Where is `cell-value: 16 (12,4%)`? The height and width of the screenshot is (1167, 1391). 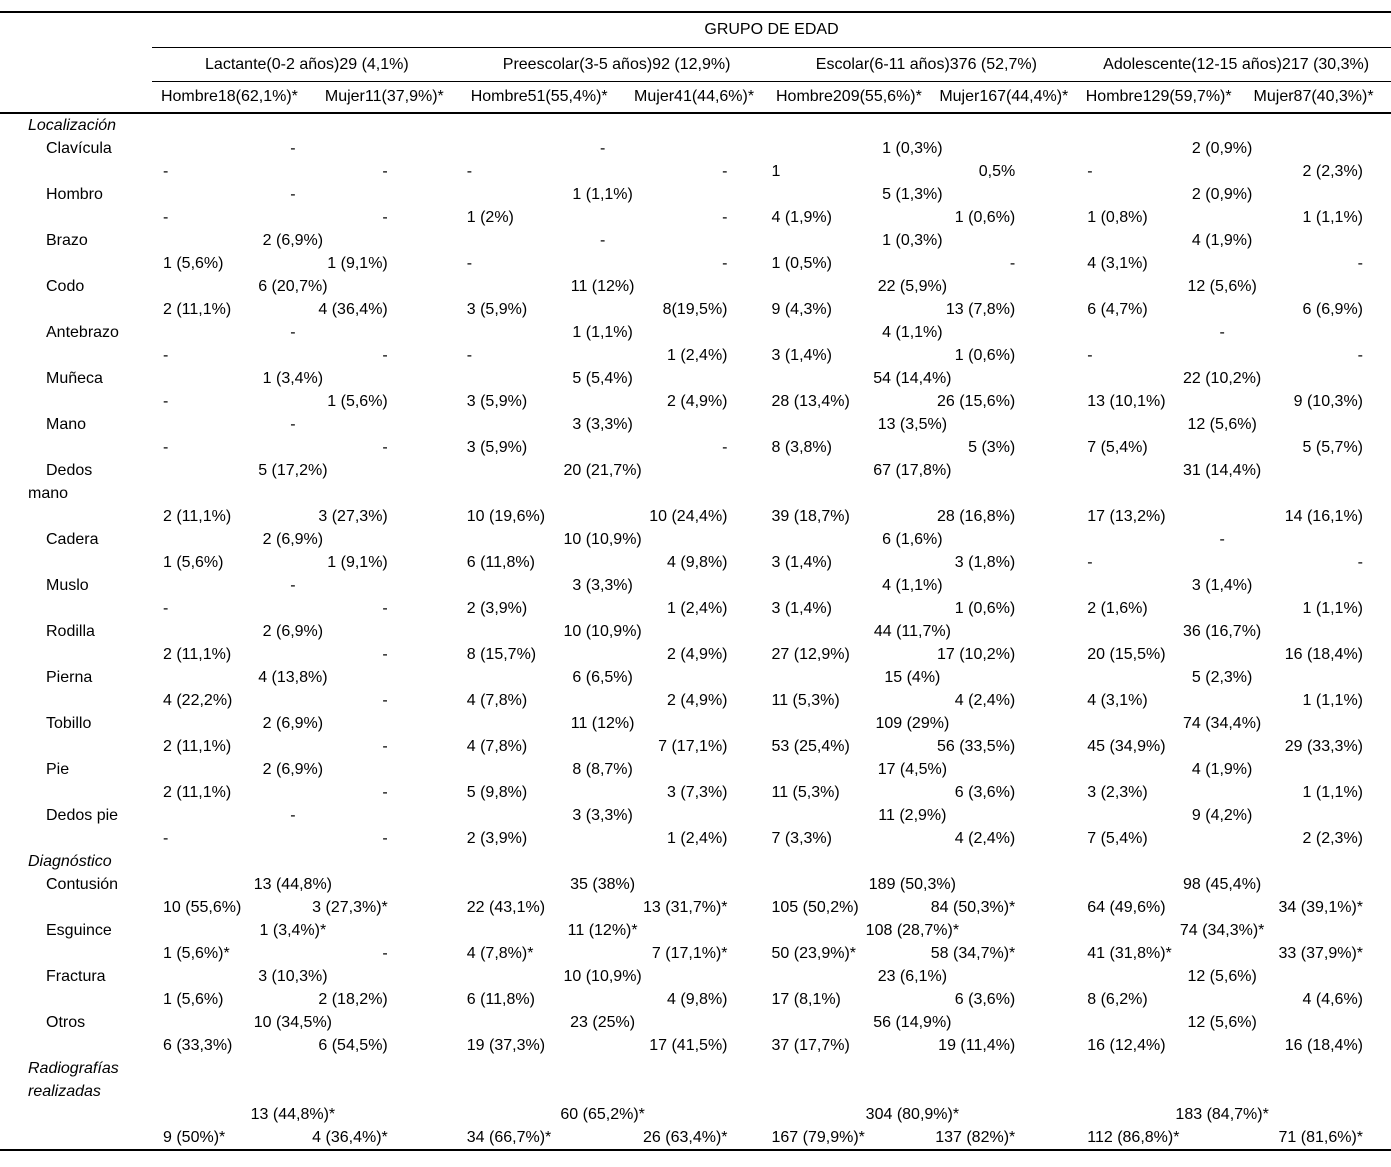
cell-value: 16 (12,4%) is located at coordinates (1126, 1045).